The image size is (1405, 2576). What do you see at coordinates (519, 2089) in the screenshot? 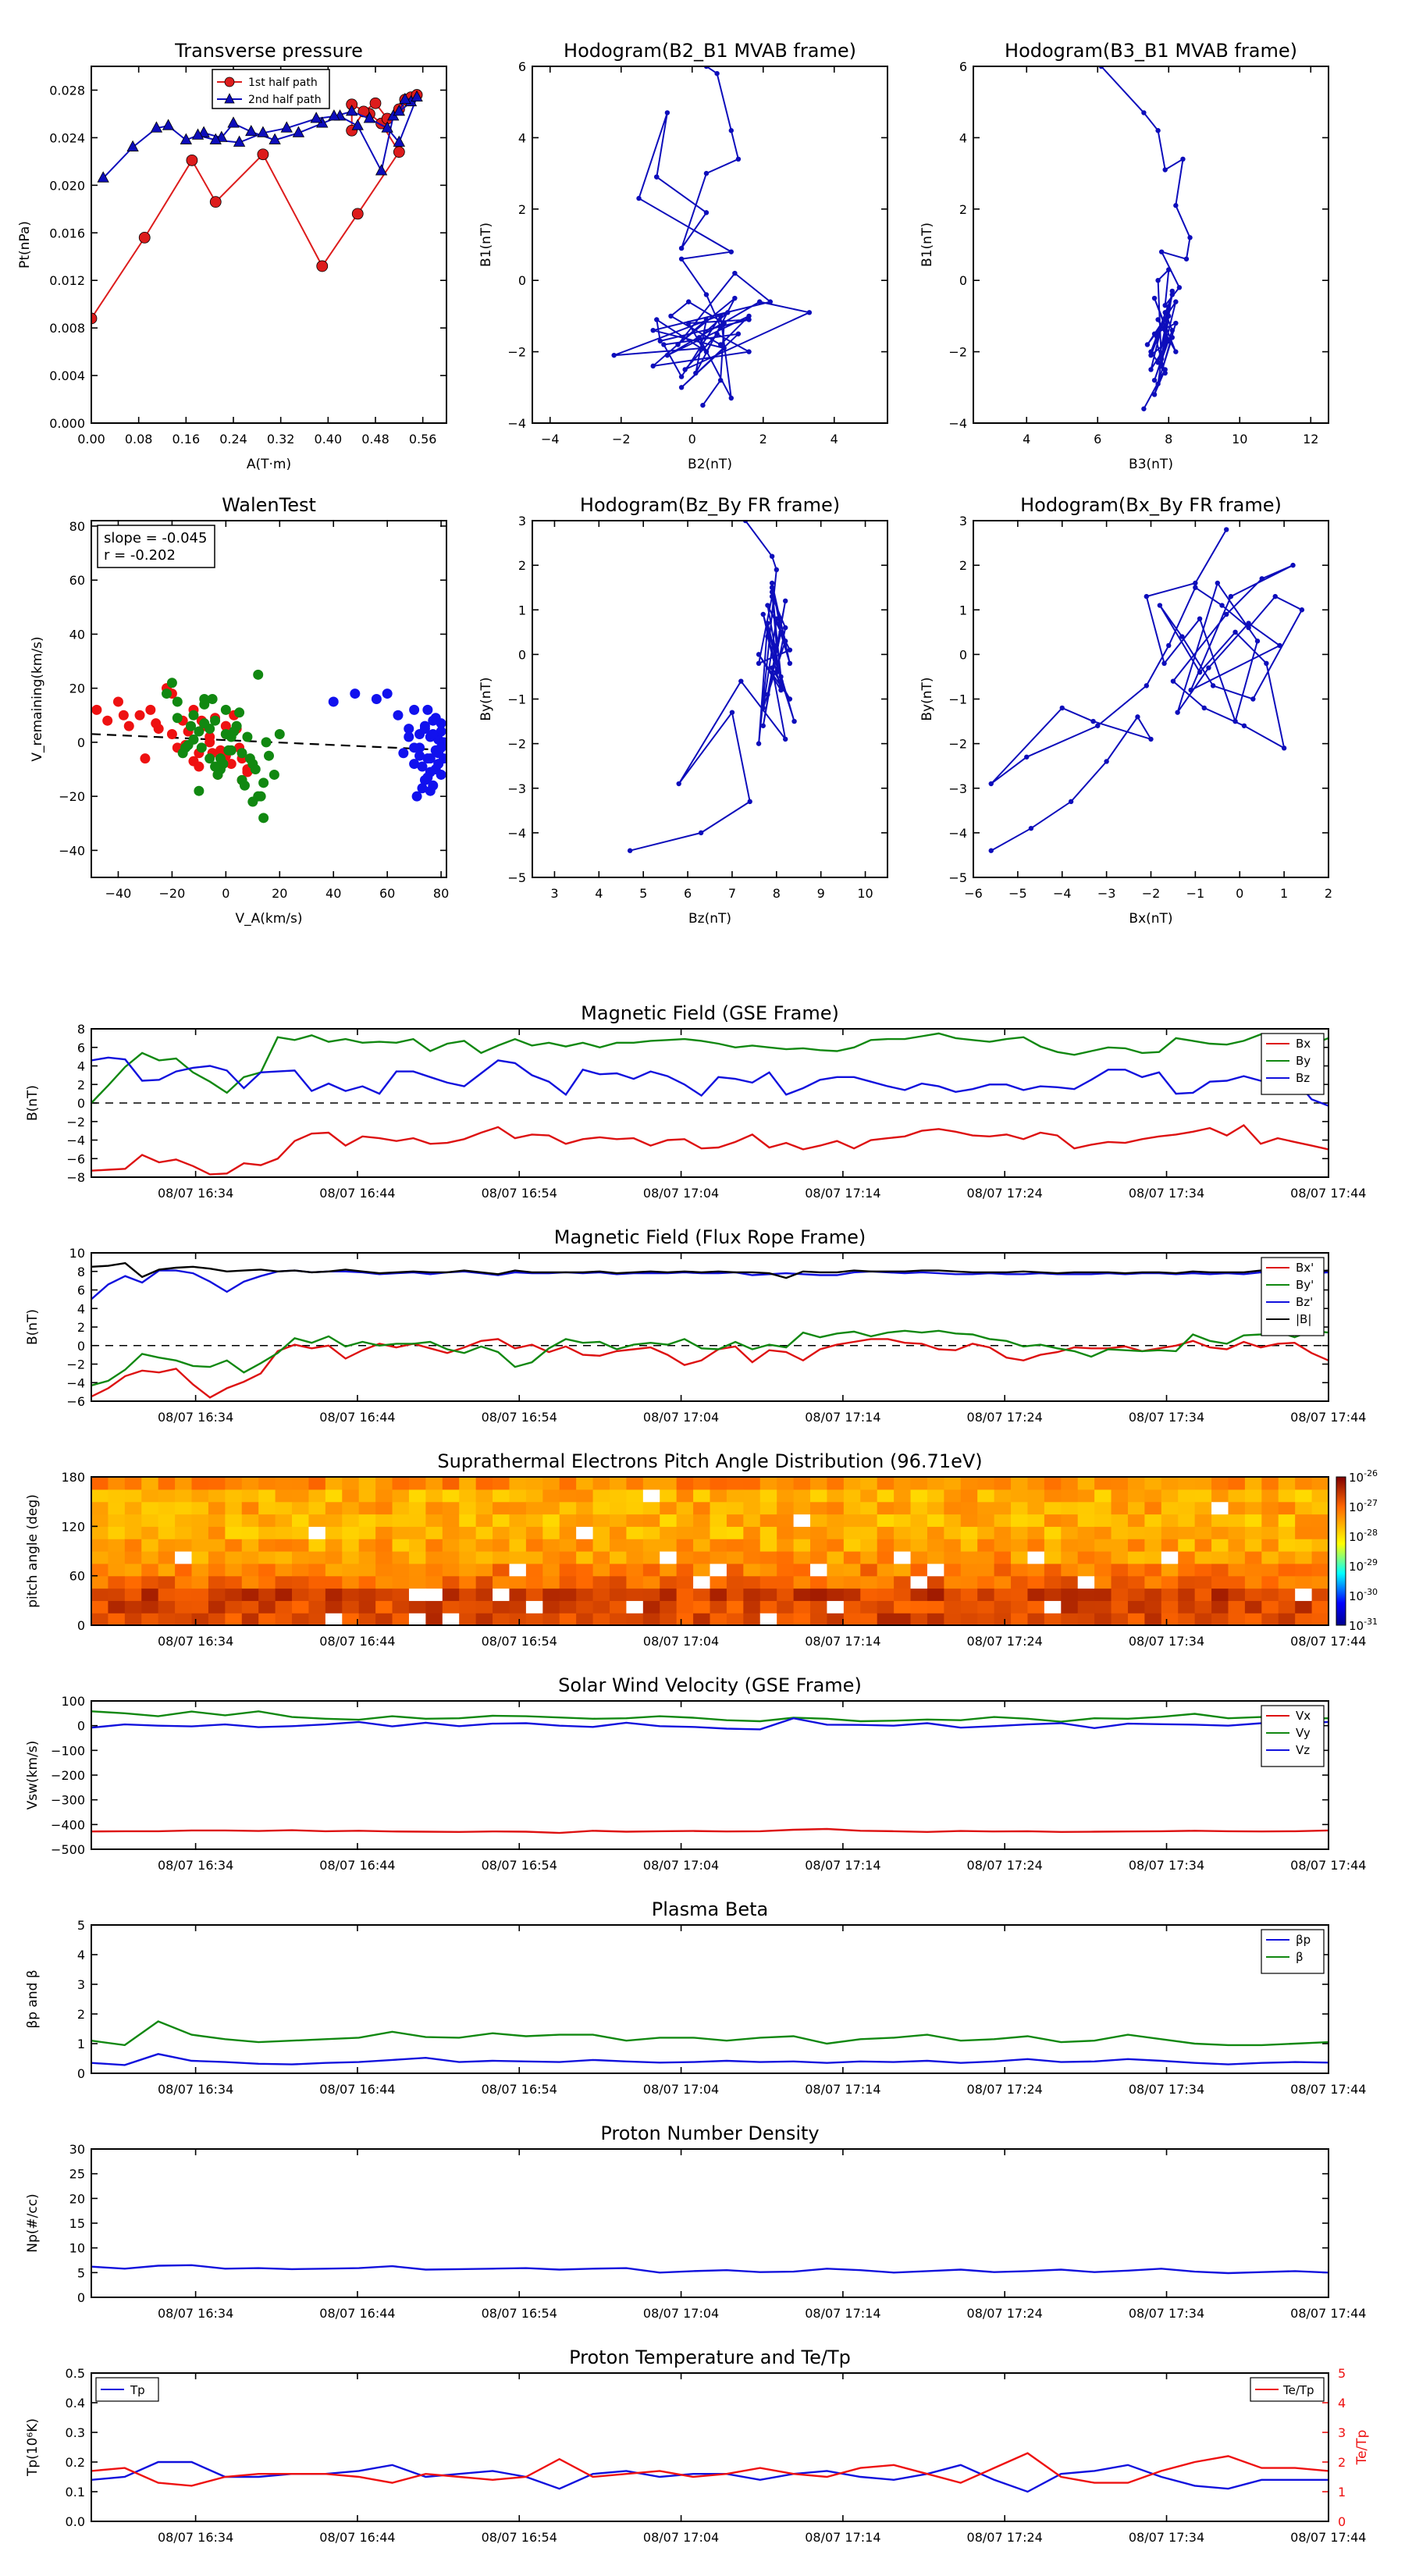
I see `x-tick-label: 08/07 16:54` at bounding box center [519, 2089].